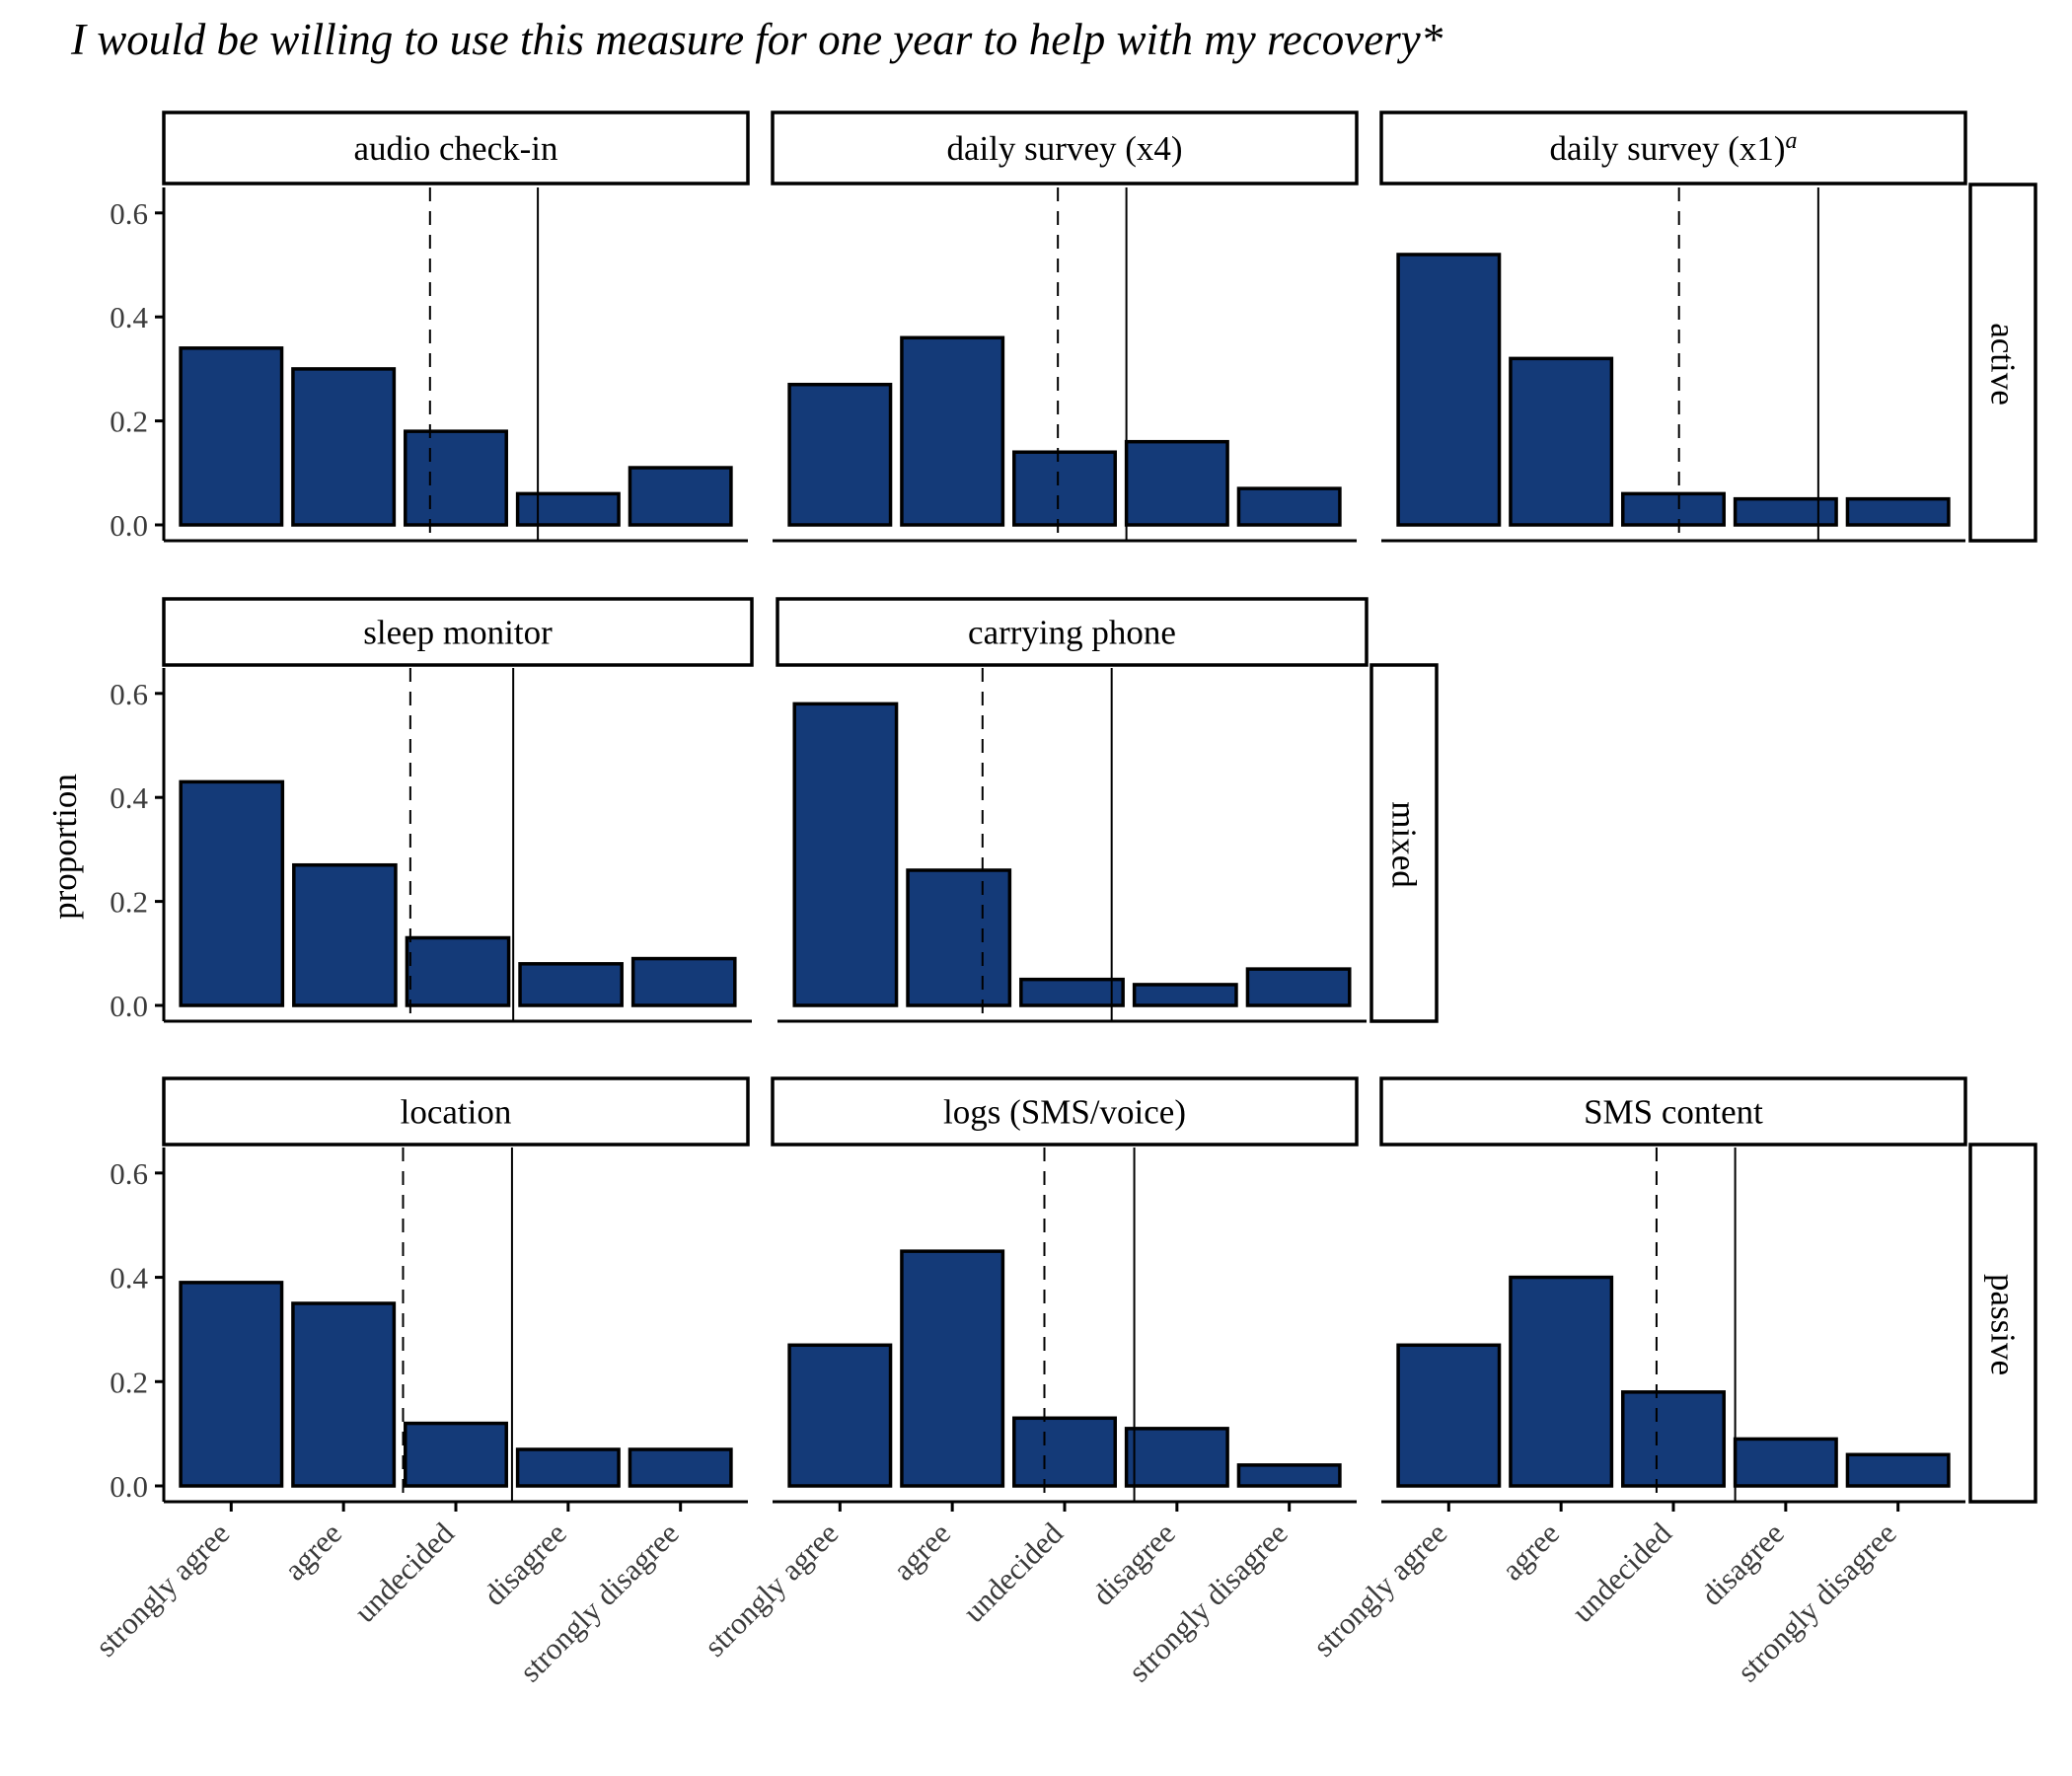 The width and height of the screenshot is (2072, 1776). I want to click on strip-superscript: a, so click(1792, 141).